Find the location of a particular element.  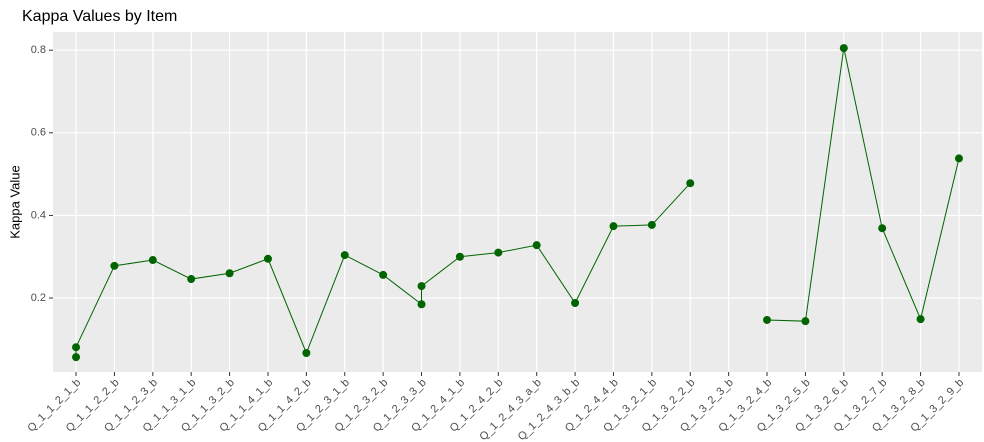

y-tick-label: 0.4 is located at coordinates (38, 215).